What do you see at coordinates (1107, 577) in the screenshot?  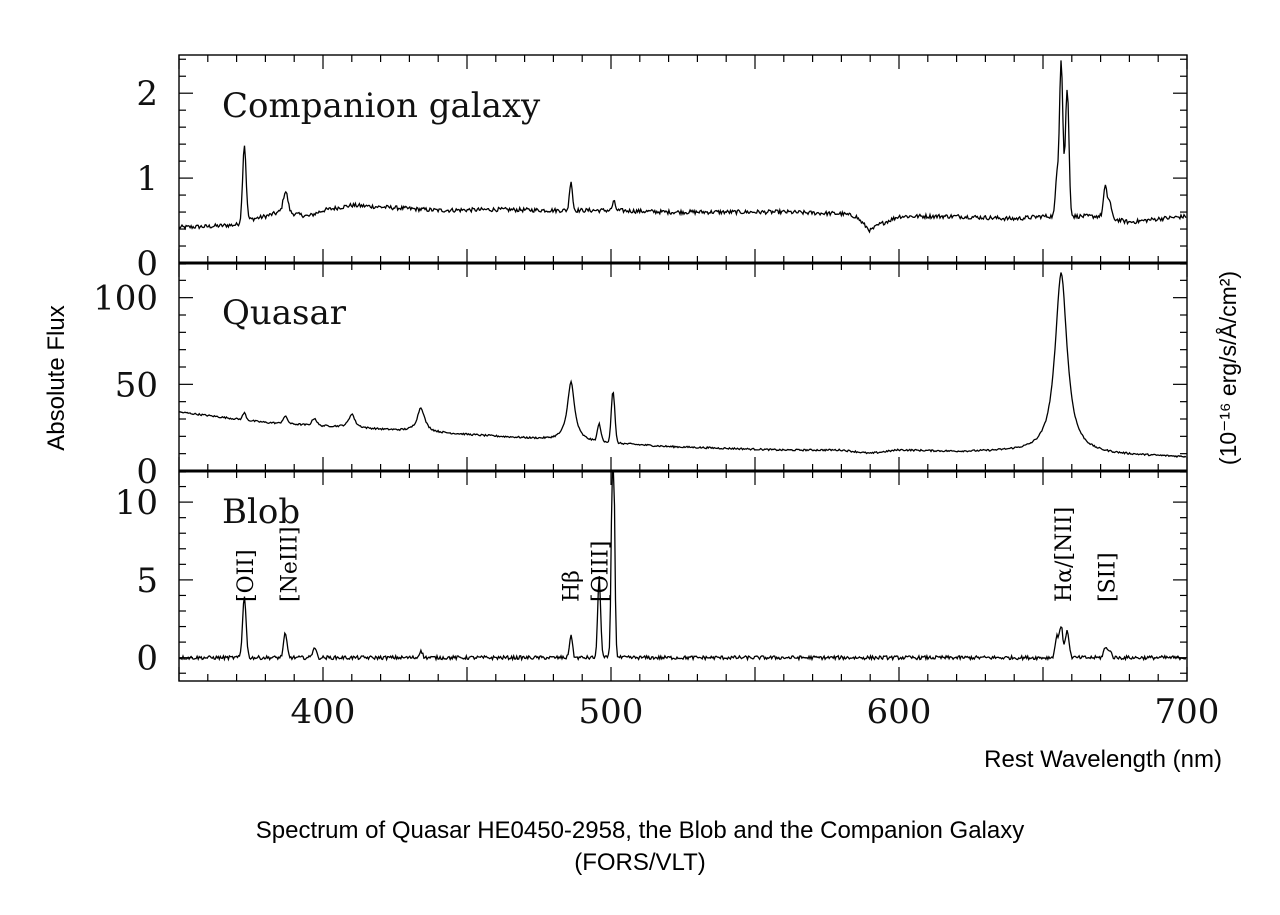 I see `emission-line-label: [SII]` at bounding box center [1107, 577].